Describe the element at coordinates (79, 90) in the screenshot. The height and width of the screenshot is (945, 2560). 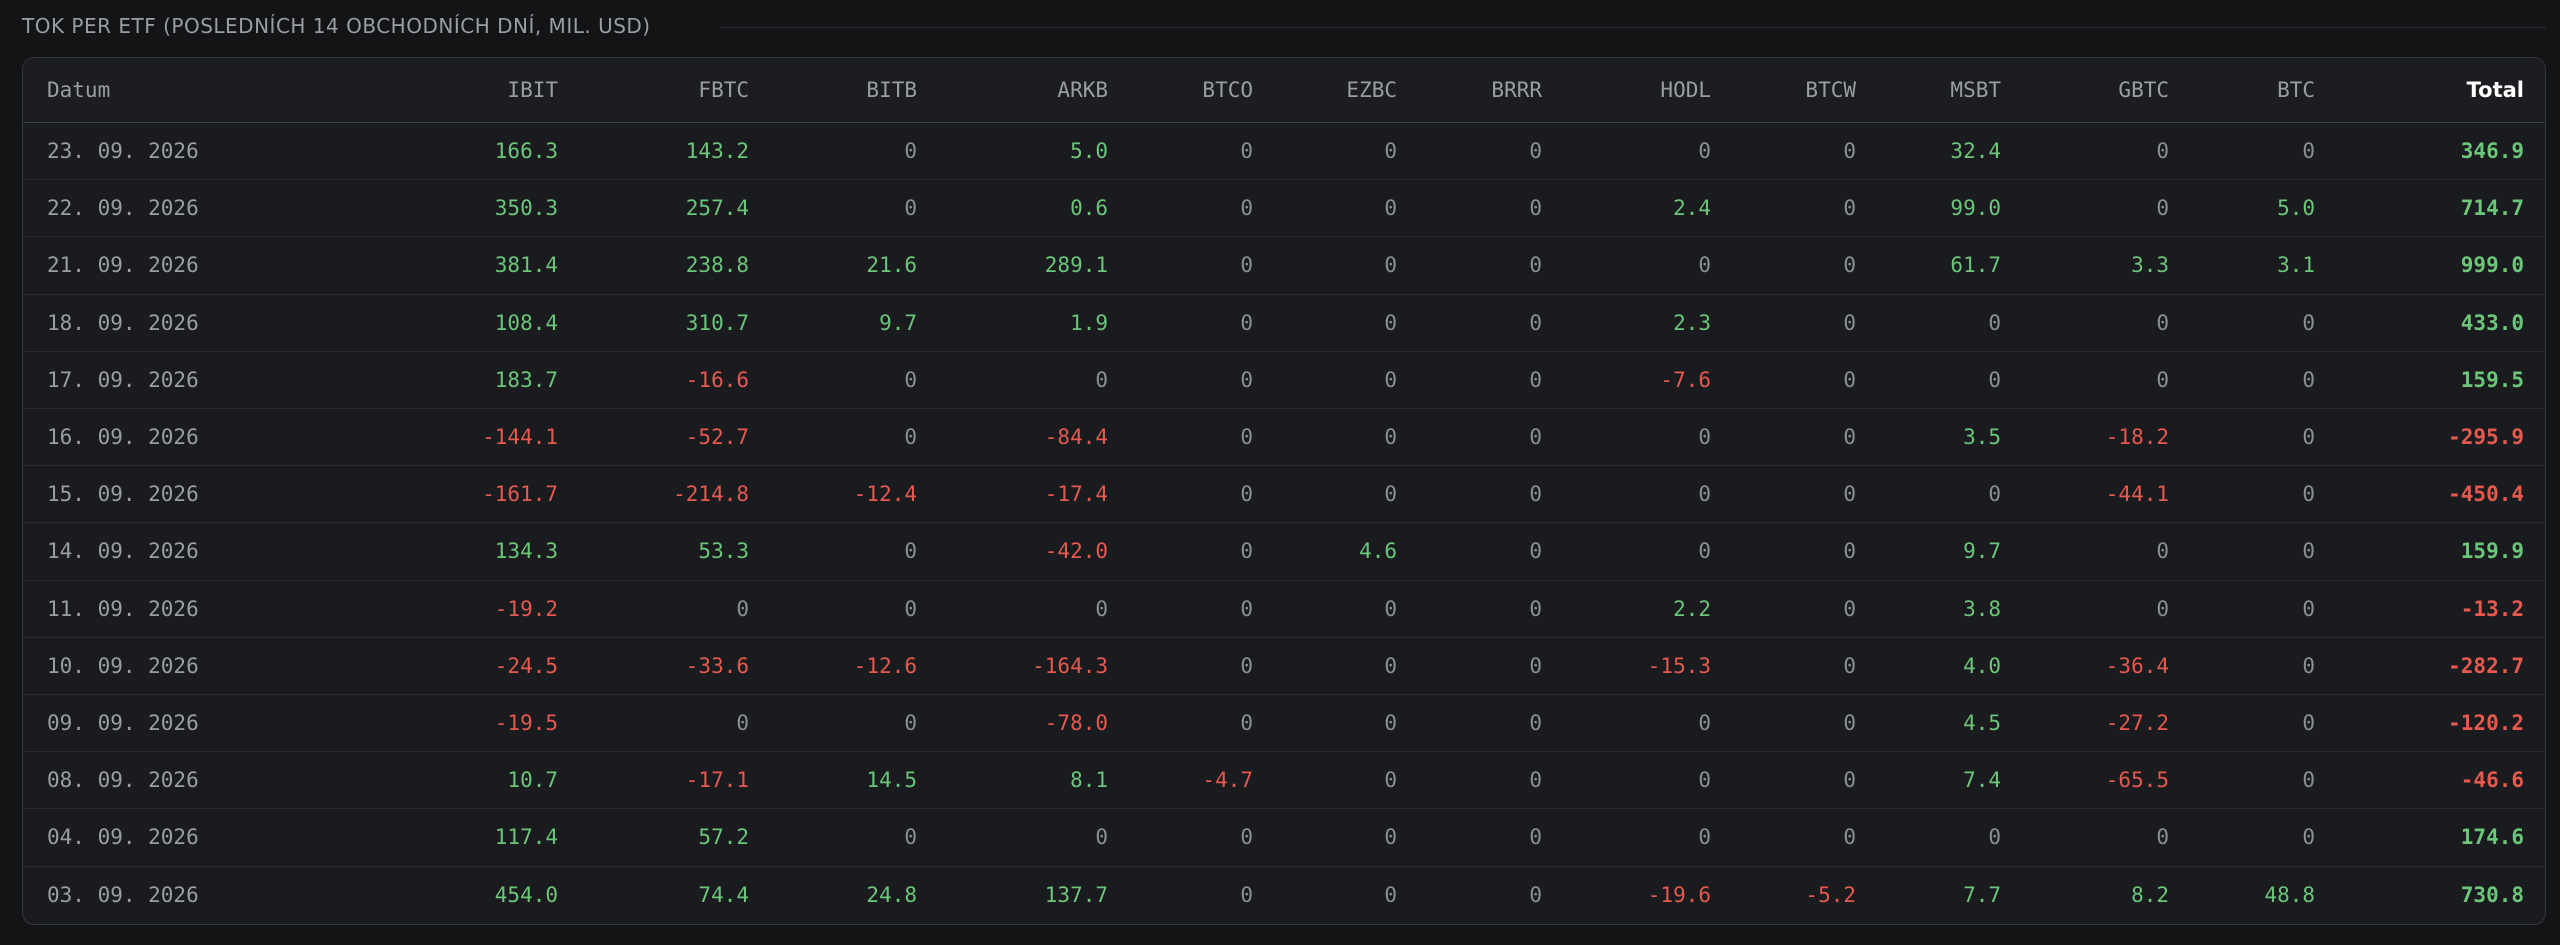
I see `column-header: Datum` at that location.